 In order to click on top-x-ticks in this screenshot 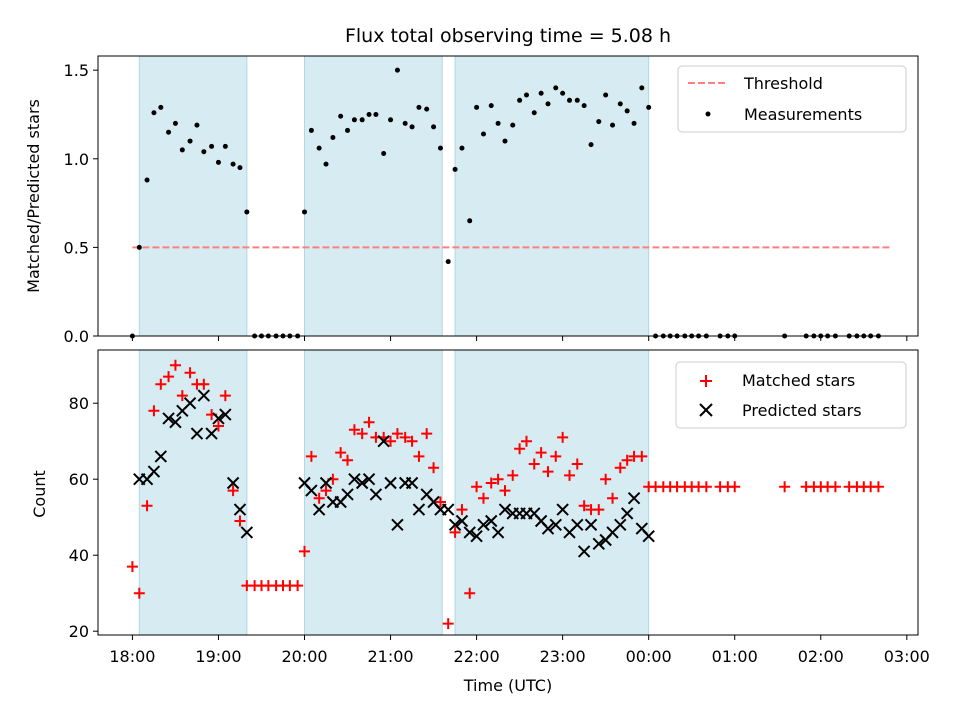, I will do `click(519, 338)`.